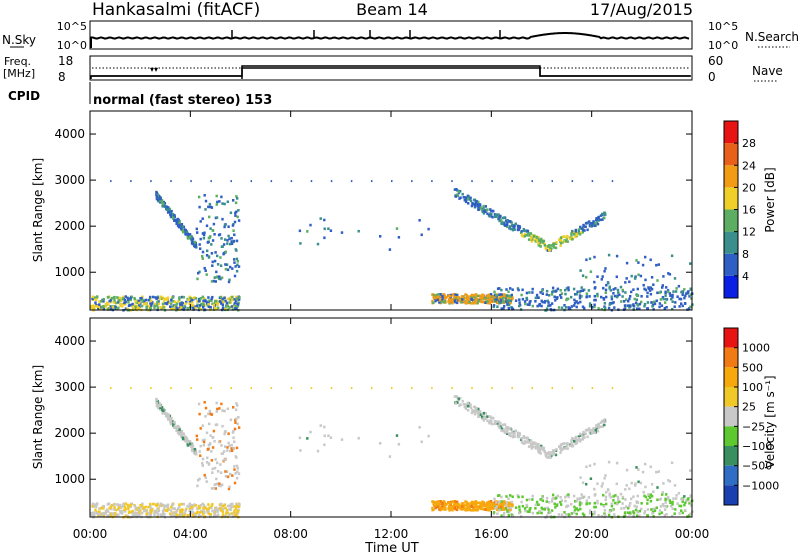 Image resolution: width=800 pixels, height=558 pixels. I want to click on nsky-frame, so click(391, 35).